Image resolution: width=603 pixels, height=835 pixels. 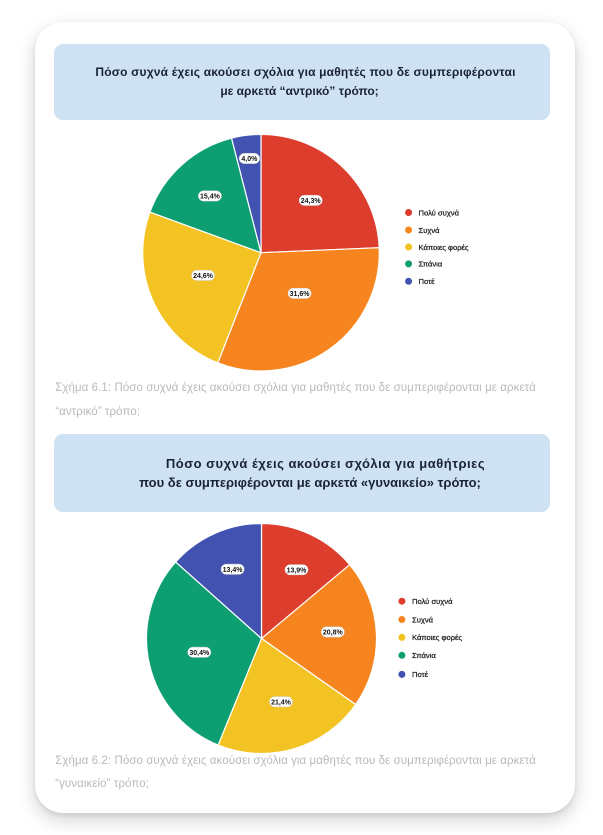 What do you see at coordinates (249, 159) in the screenshot?
I see `svg-text: 4,0%` at bounding box center [249, 159].